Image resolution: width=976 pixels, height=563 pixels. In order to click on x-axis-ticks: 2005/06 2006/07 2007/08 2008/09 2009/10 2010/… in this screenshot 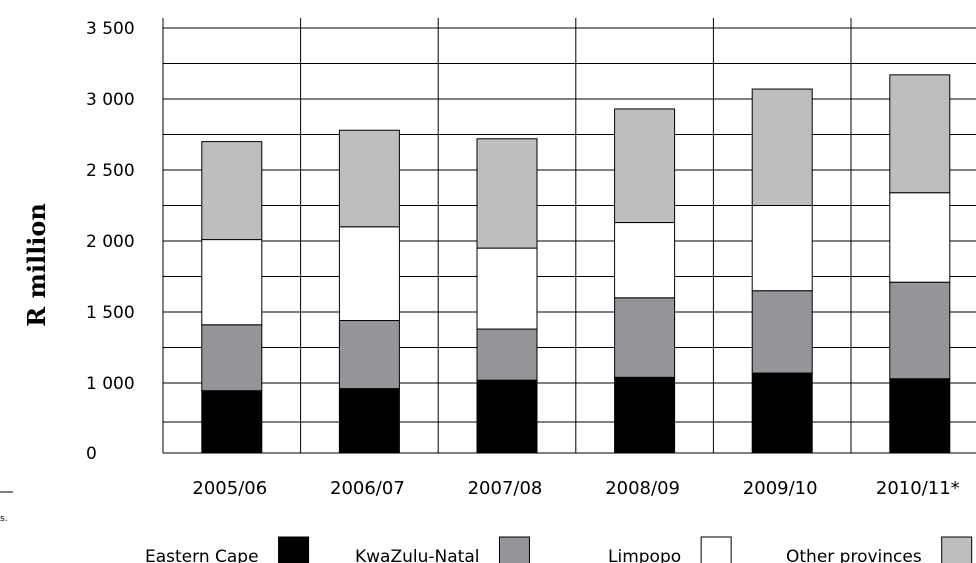, I will do `click(575, 488)`.